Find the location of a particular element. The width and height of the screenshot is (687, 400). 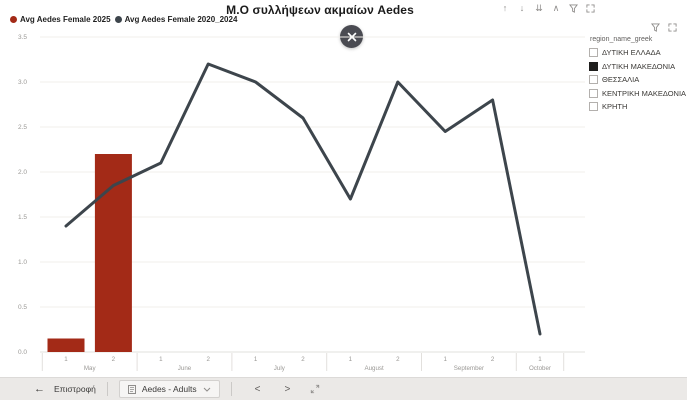

slicer-option-label: ΔΥΤΙΚΗ ΜΑΚΕΔΟΝΙΑ is located at coordinates (639, 66).